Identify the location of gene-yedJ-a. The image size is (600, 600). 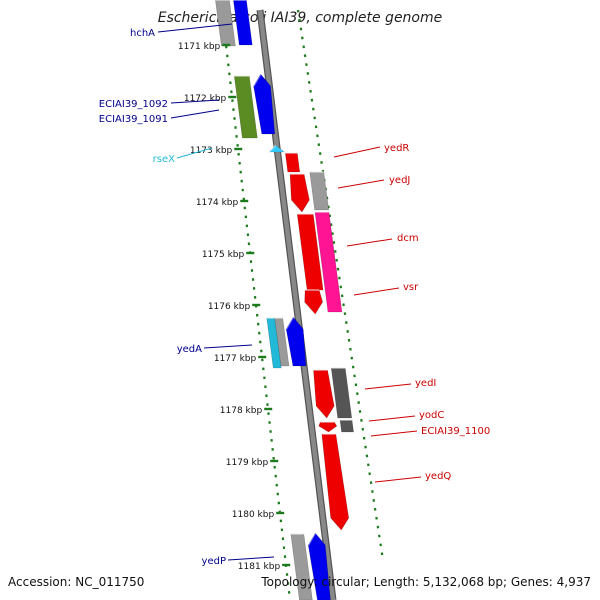
(299, 193).